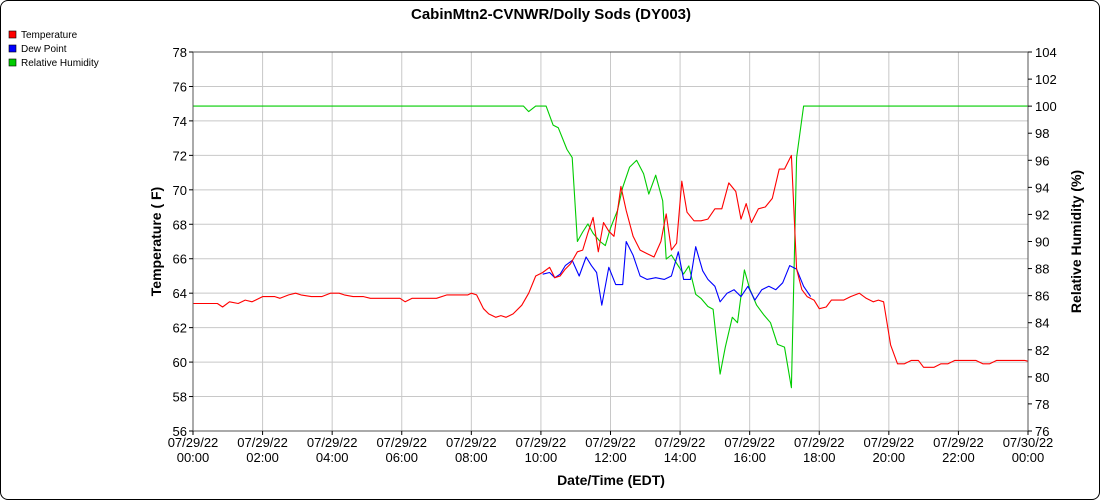 The height and width of the screenshot is (500, 1100). What do you see at coordinates (180, 293) in the screenshot?
I see `y-tick-label: 64` at bounding box center [180, 293].